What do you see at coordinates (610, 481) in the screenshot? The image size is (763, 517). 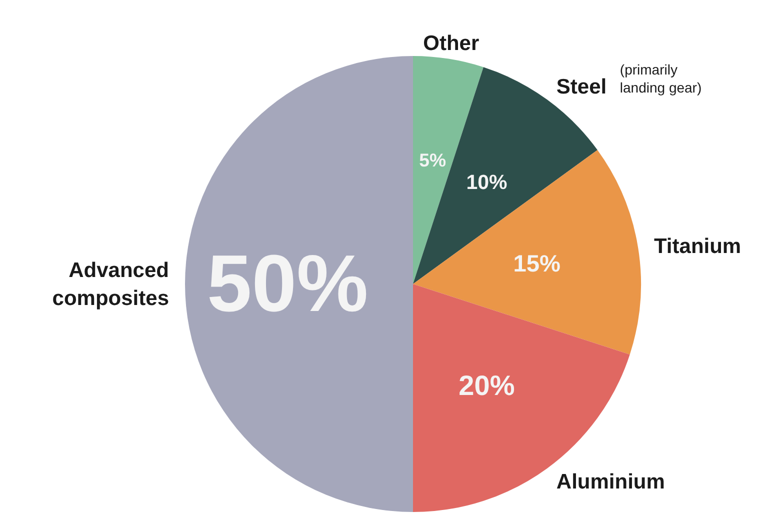 I see `slice-label: Aluminium` at bounding box center [610, 481].